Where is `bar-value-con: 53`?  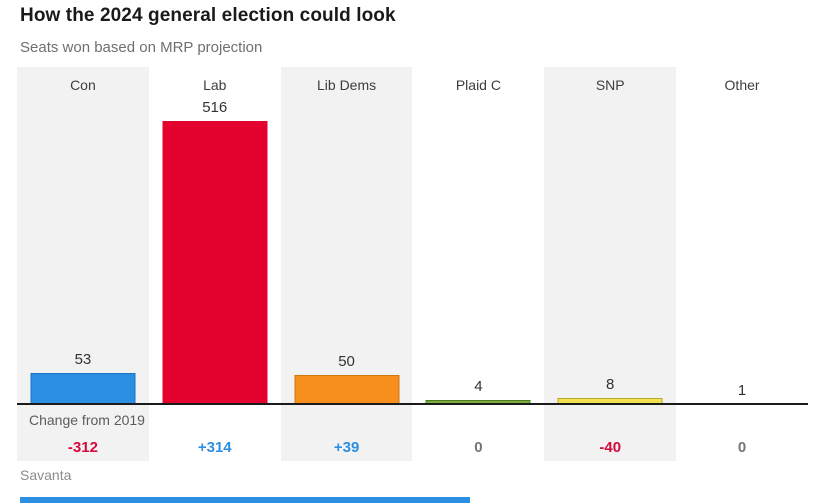
bar-value-con: 53 is located at coordinates (83, 359).